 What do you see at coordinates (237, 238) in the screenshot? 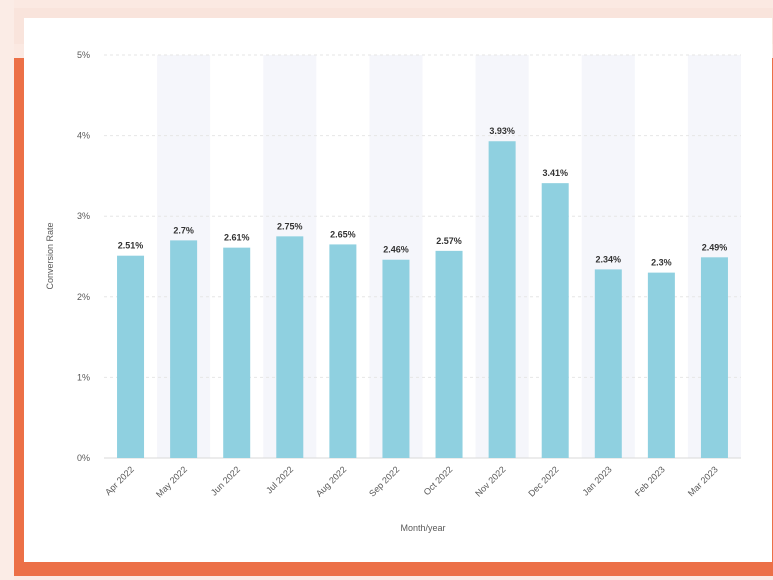
I see `data-label: 2.61%` at bounding box center [237, 238].